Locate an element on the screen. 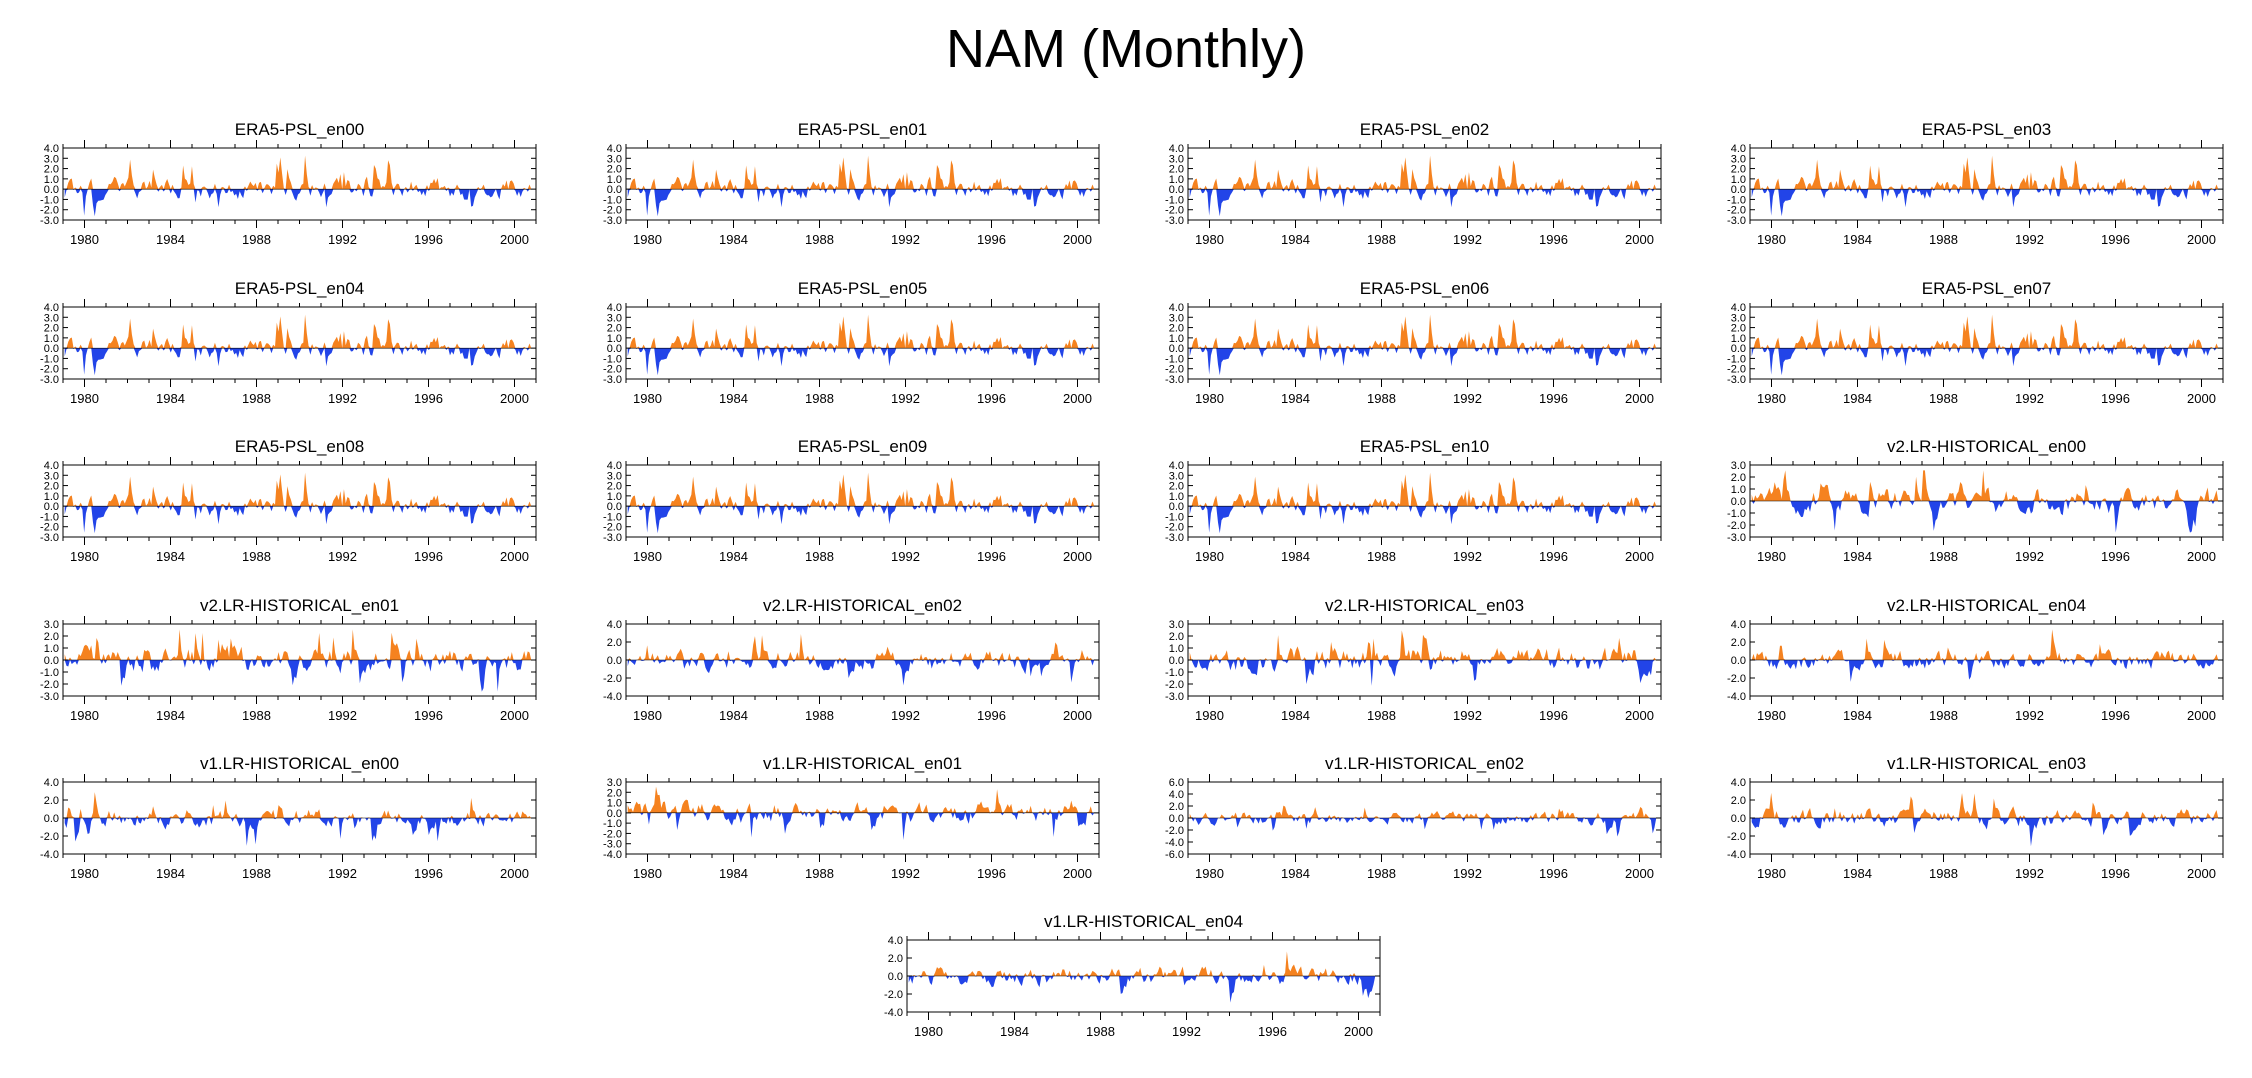 This screenshot has height=1078, width=2252. panel-title: ERA5-PSL_en02 is located at coordinates (1424, 129).